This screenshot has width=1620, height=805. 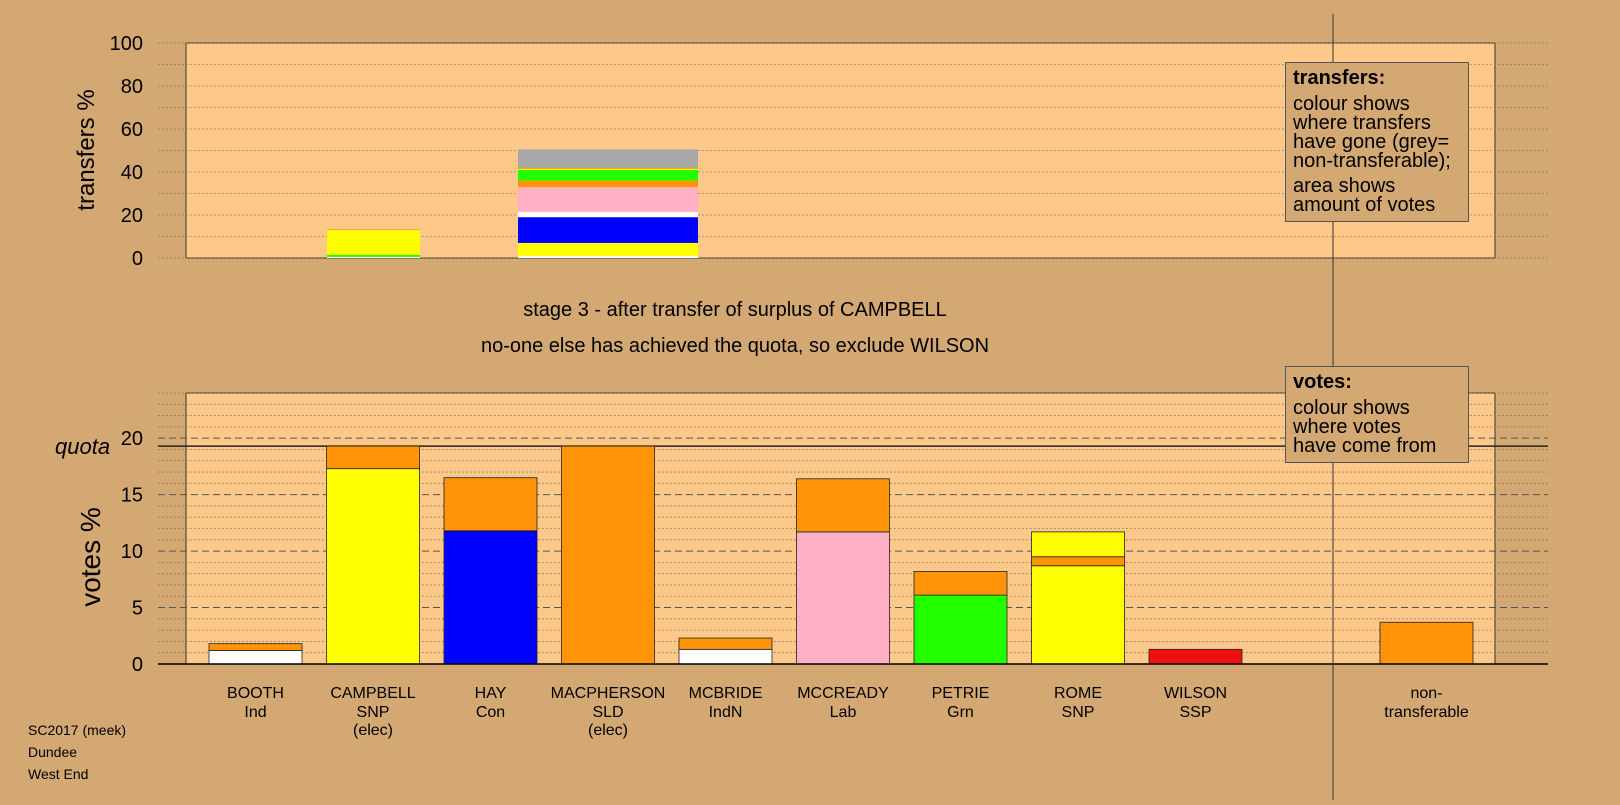 I want to click on nontransferable-label: non-, so click(x=1426, y=693).